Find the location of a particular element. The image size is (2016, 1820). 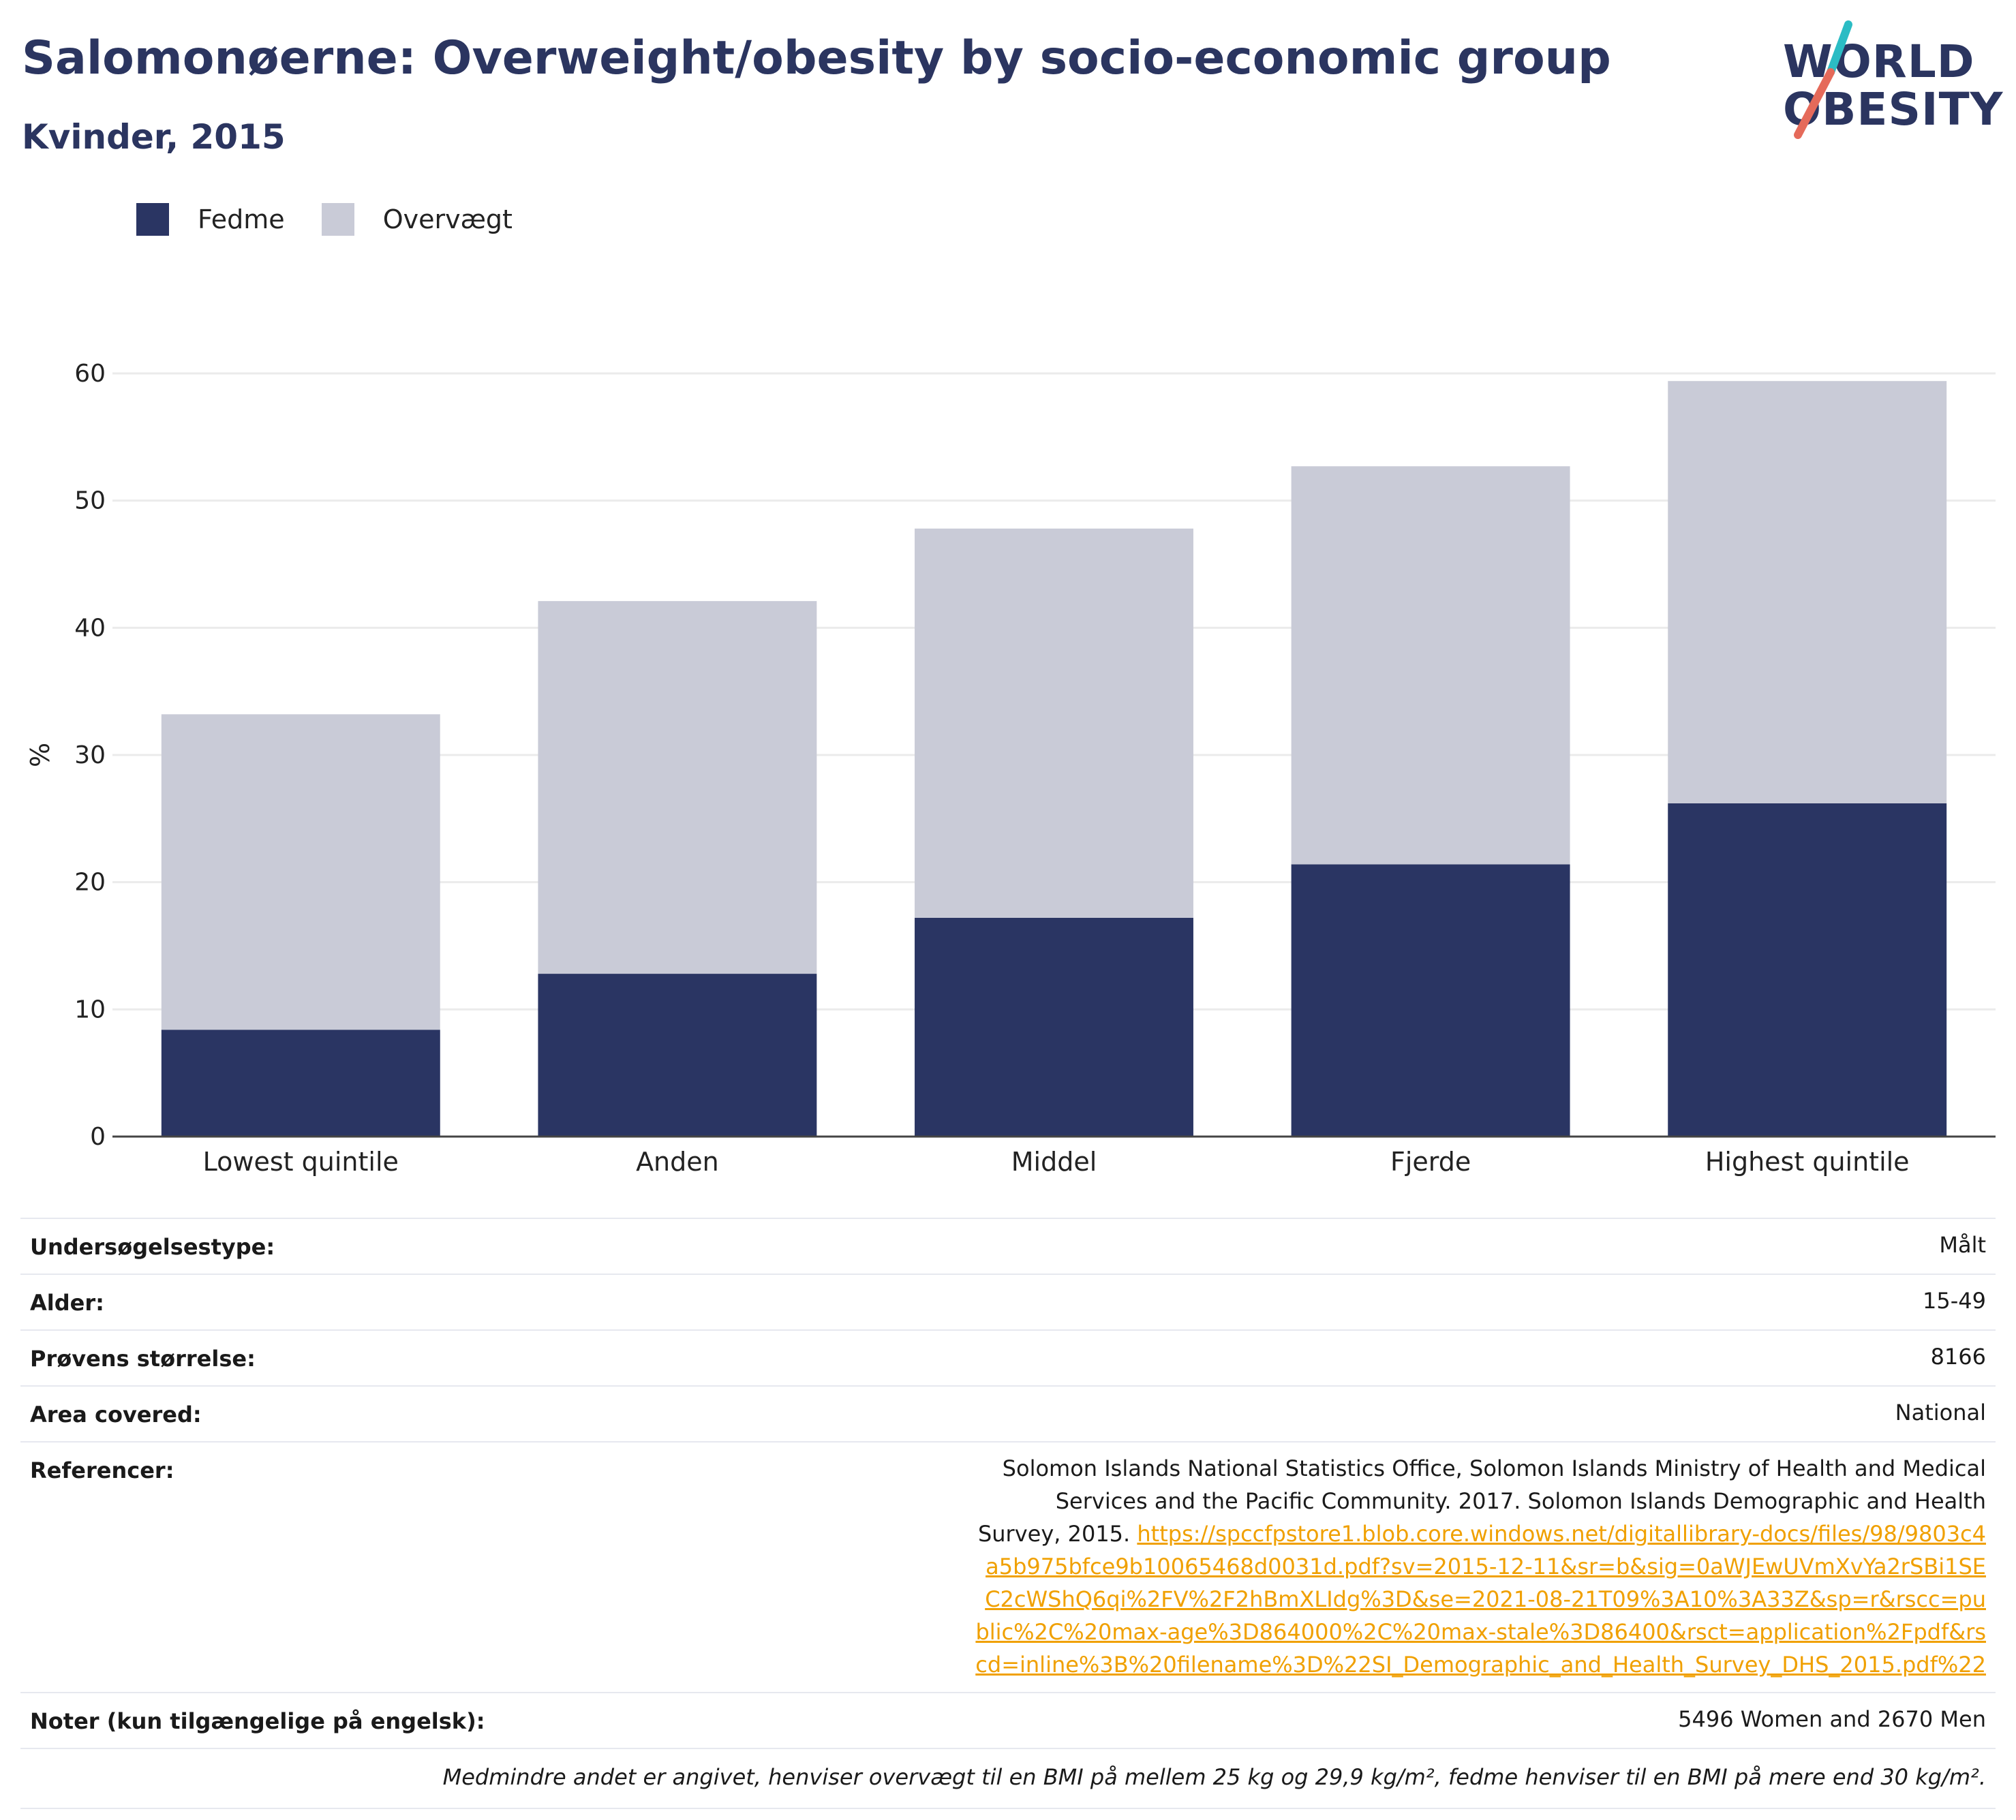

age-label: Alder: is located at coordinates (257, 1302).